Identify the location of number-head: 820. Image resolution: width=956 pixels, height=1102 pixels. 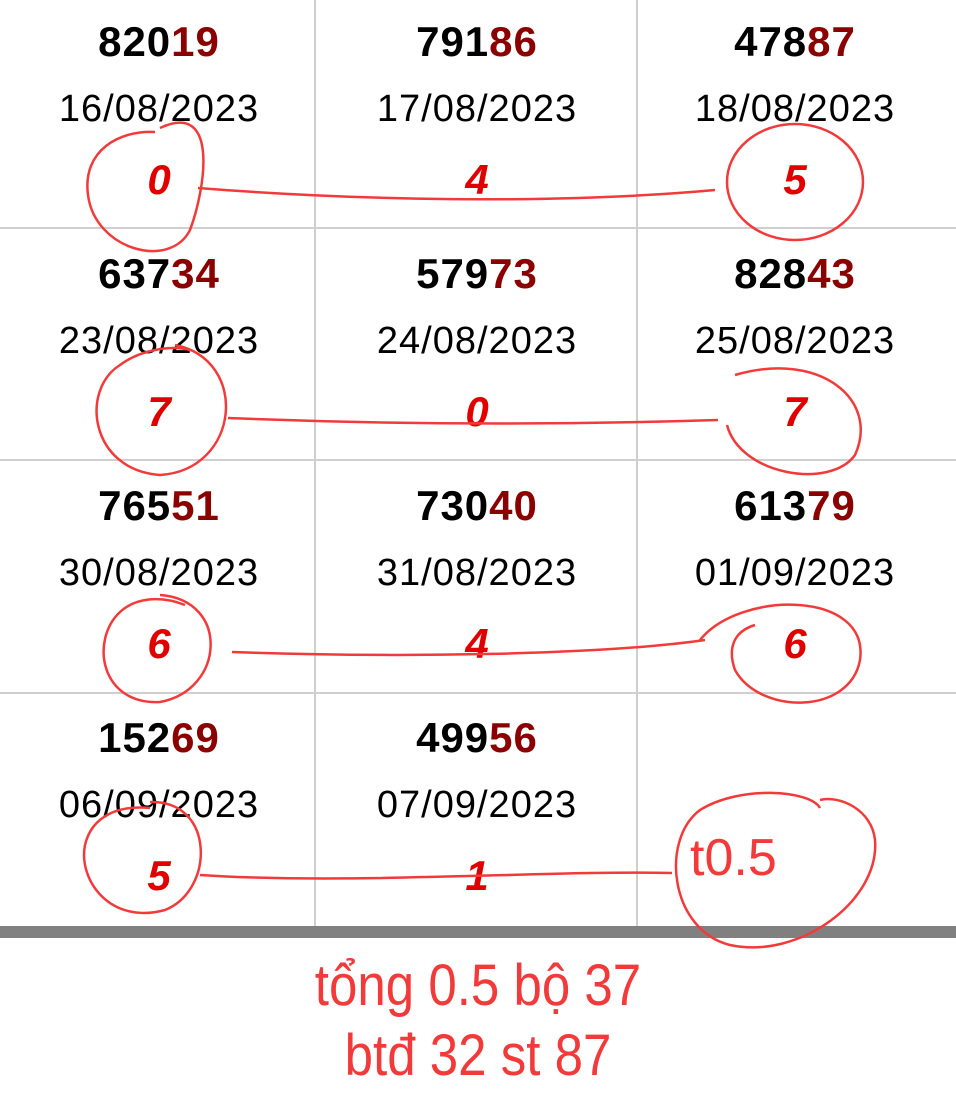
(135, 41).